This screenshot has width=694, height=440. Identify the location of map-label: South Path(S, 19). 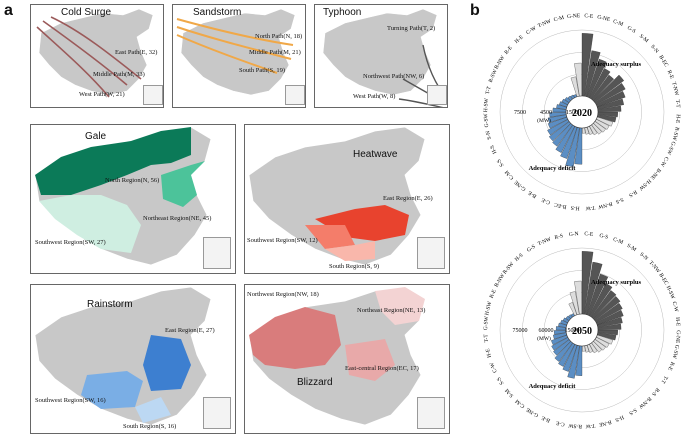
(262, 70).